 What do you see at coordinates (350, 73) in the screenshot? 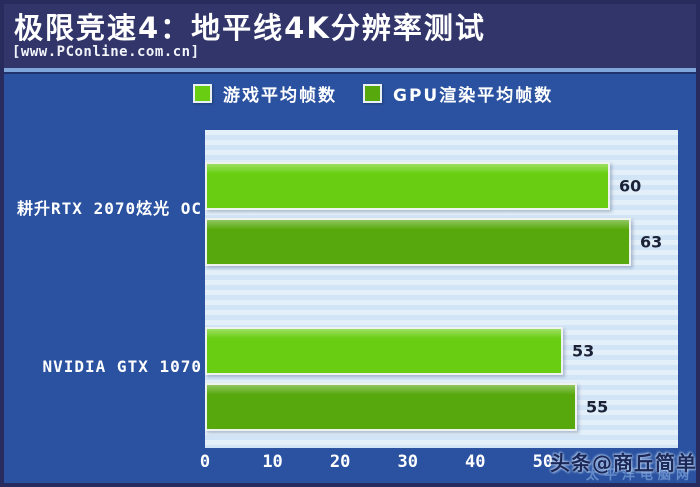
I see `header-divider-shadow` at bounding box center [350, 73].